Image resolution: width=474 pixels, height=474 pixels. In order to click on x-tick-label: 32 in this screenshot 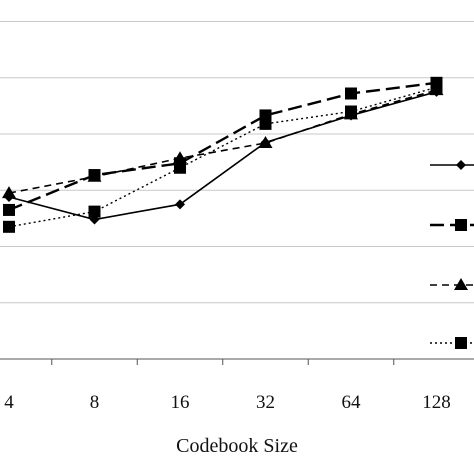, I will do `click(265, 402)`.